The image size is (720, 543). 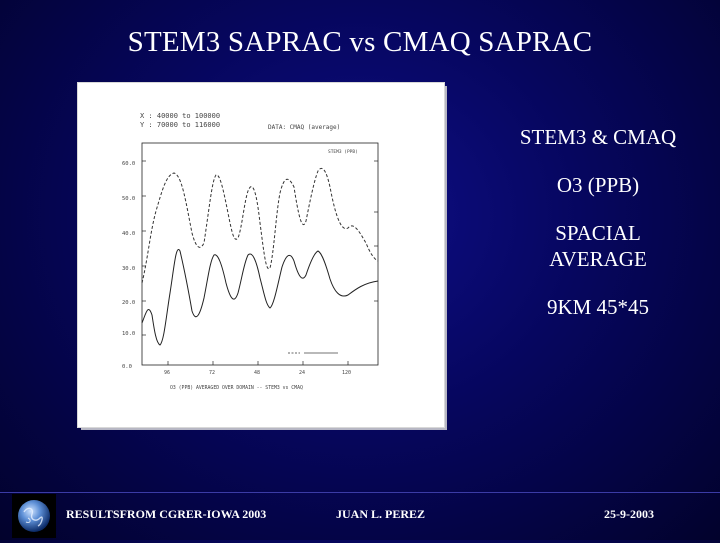 I want to click on plot-header-line-3: DATA: CMAQ (average), so click(x=304, y=127).